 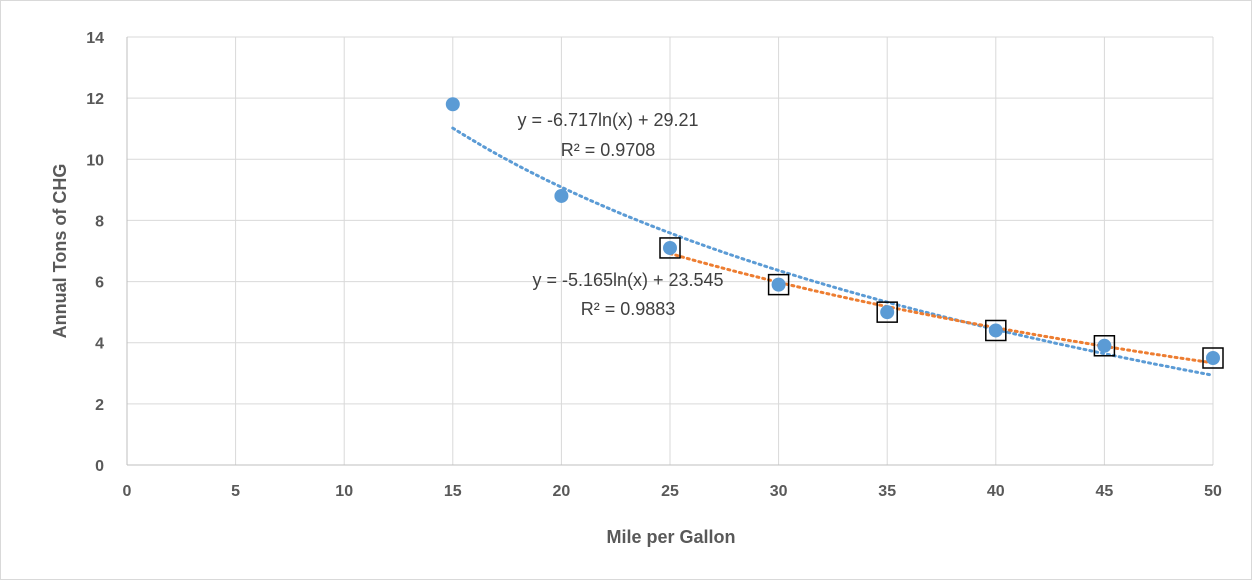 I want to click on trendline-2-r2: R² = 0.9883, so click(x=628, y=309).